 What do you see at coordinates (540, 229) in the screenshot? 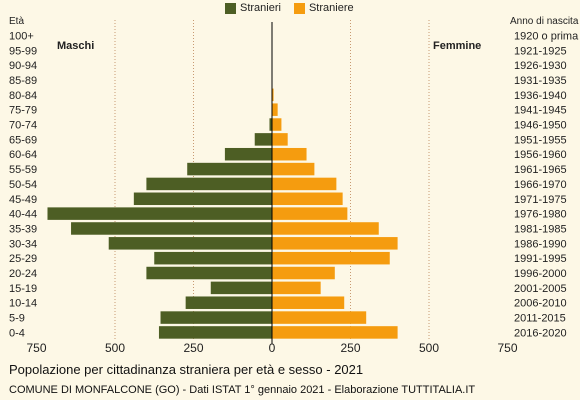
I see `birth-year-label: 1981-1985` at bounding box center [540, 229].